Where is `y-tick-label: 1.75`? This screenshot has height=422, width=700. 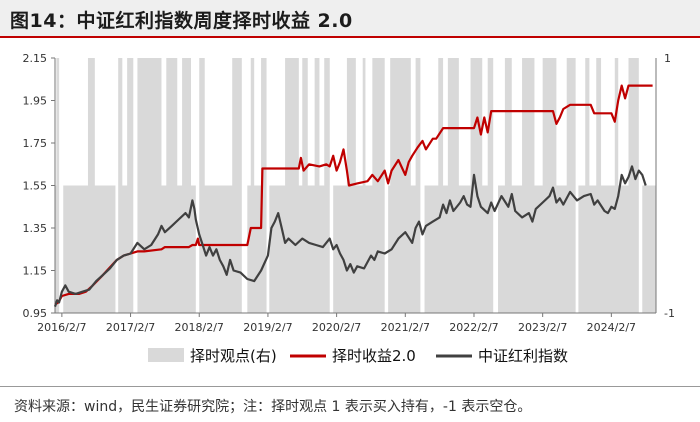 y-tick-label: 1.75 is located at coordinates (35, 143).